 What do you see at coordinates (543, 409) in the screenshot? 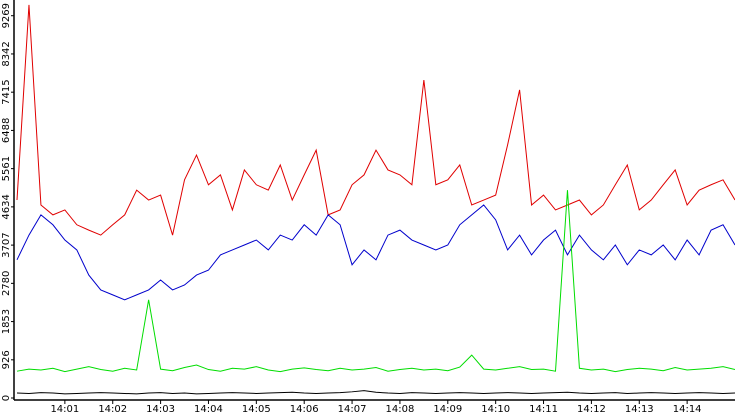
I see `x-tick-label: 14:11` at bounding box center [543, 409].